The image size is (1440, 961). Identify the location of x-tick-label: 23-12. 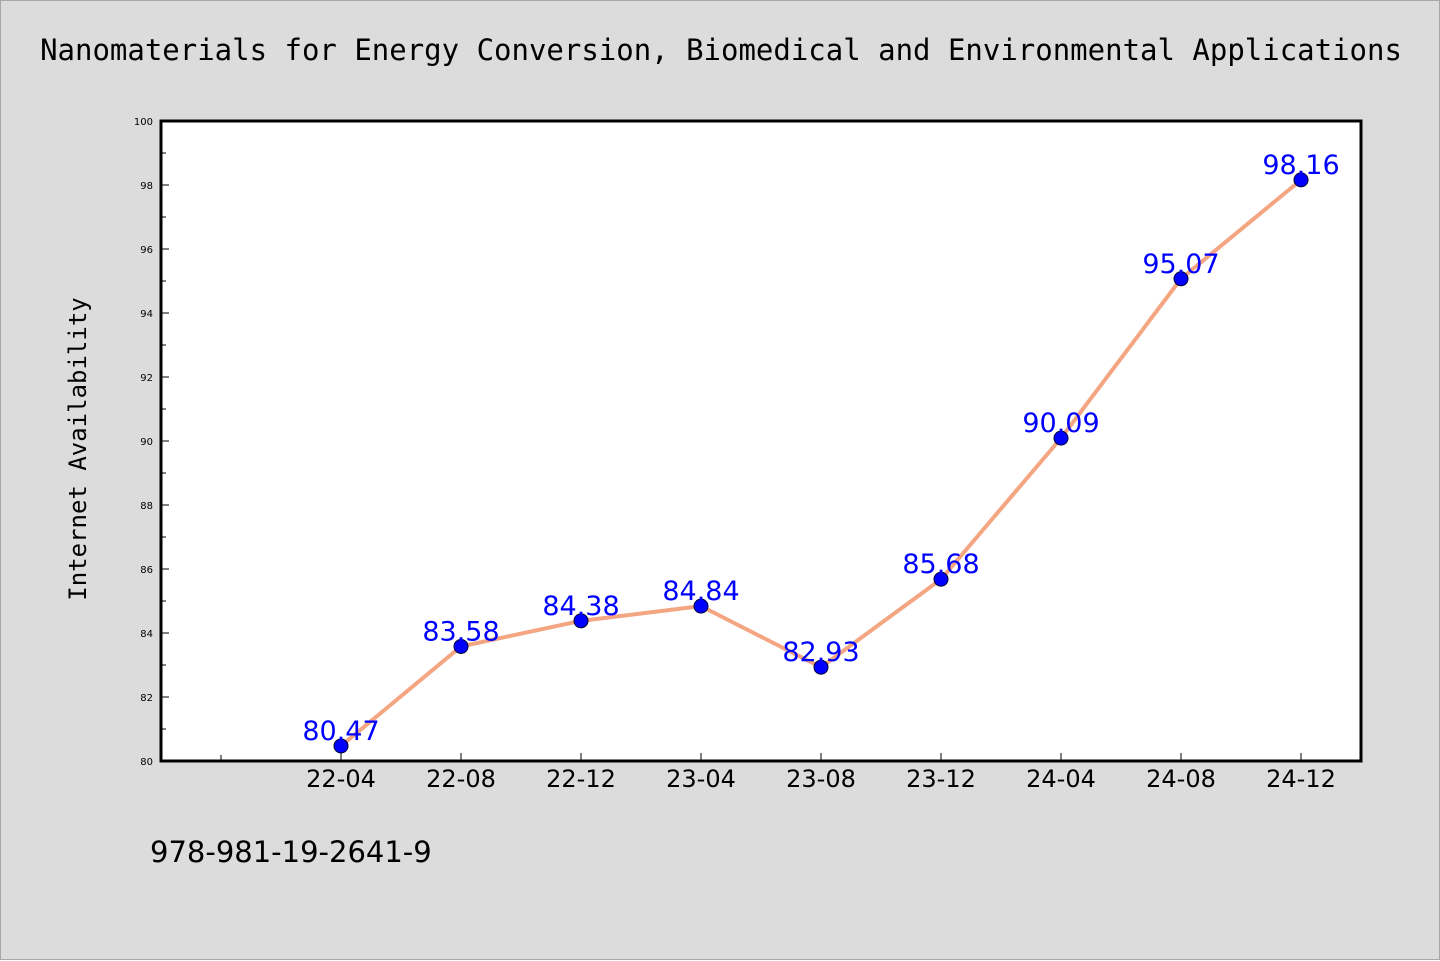
(941, 779).